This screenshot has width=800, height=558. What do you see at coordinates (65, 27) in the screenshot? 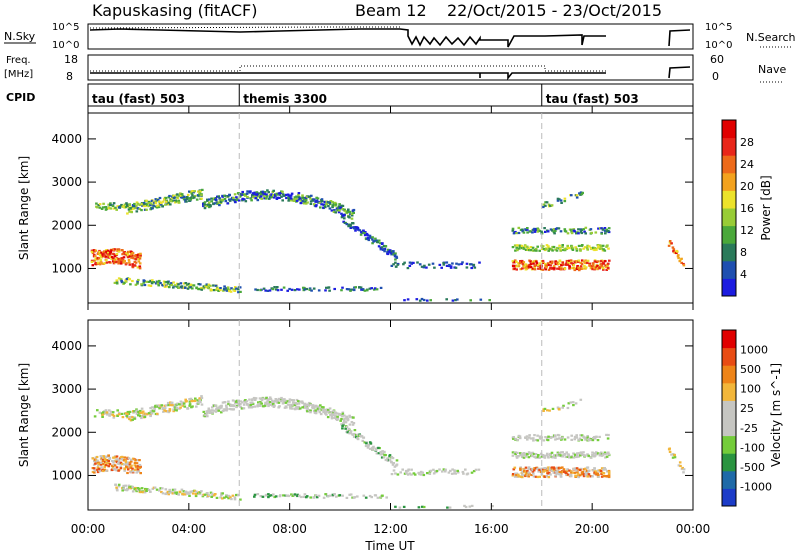
I see `nsky-left-tick-top: 10^5` at bounding box center [65, 27].